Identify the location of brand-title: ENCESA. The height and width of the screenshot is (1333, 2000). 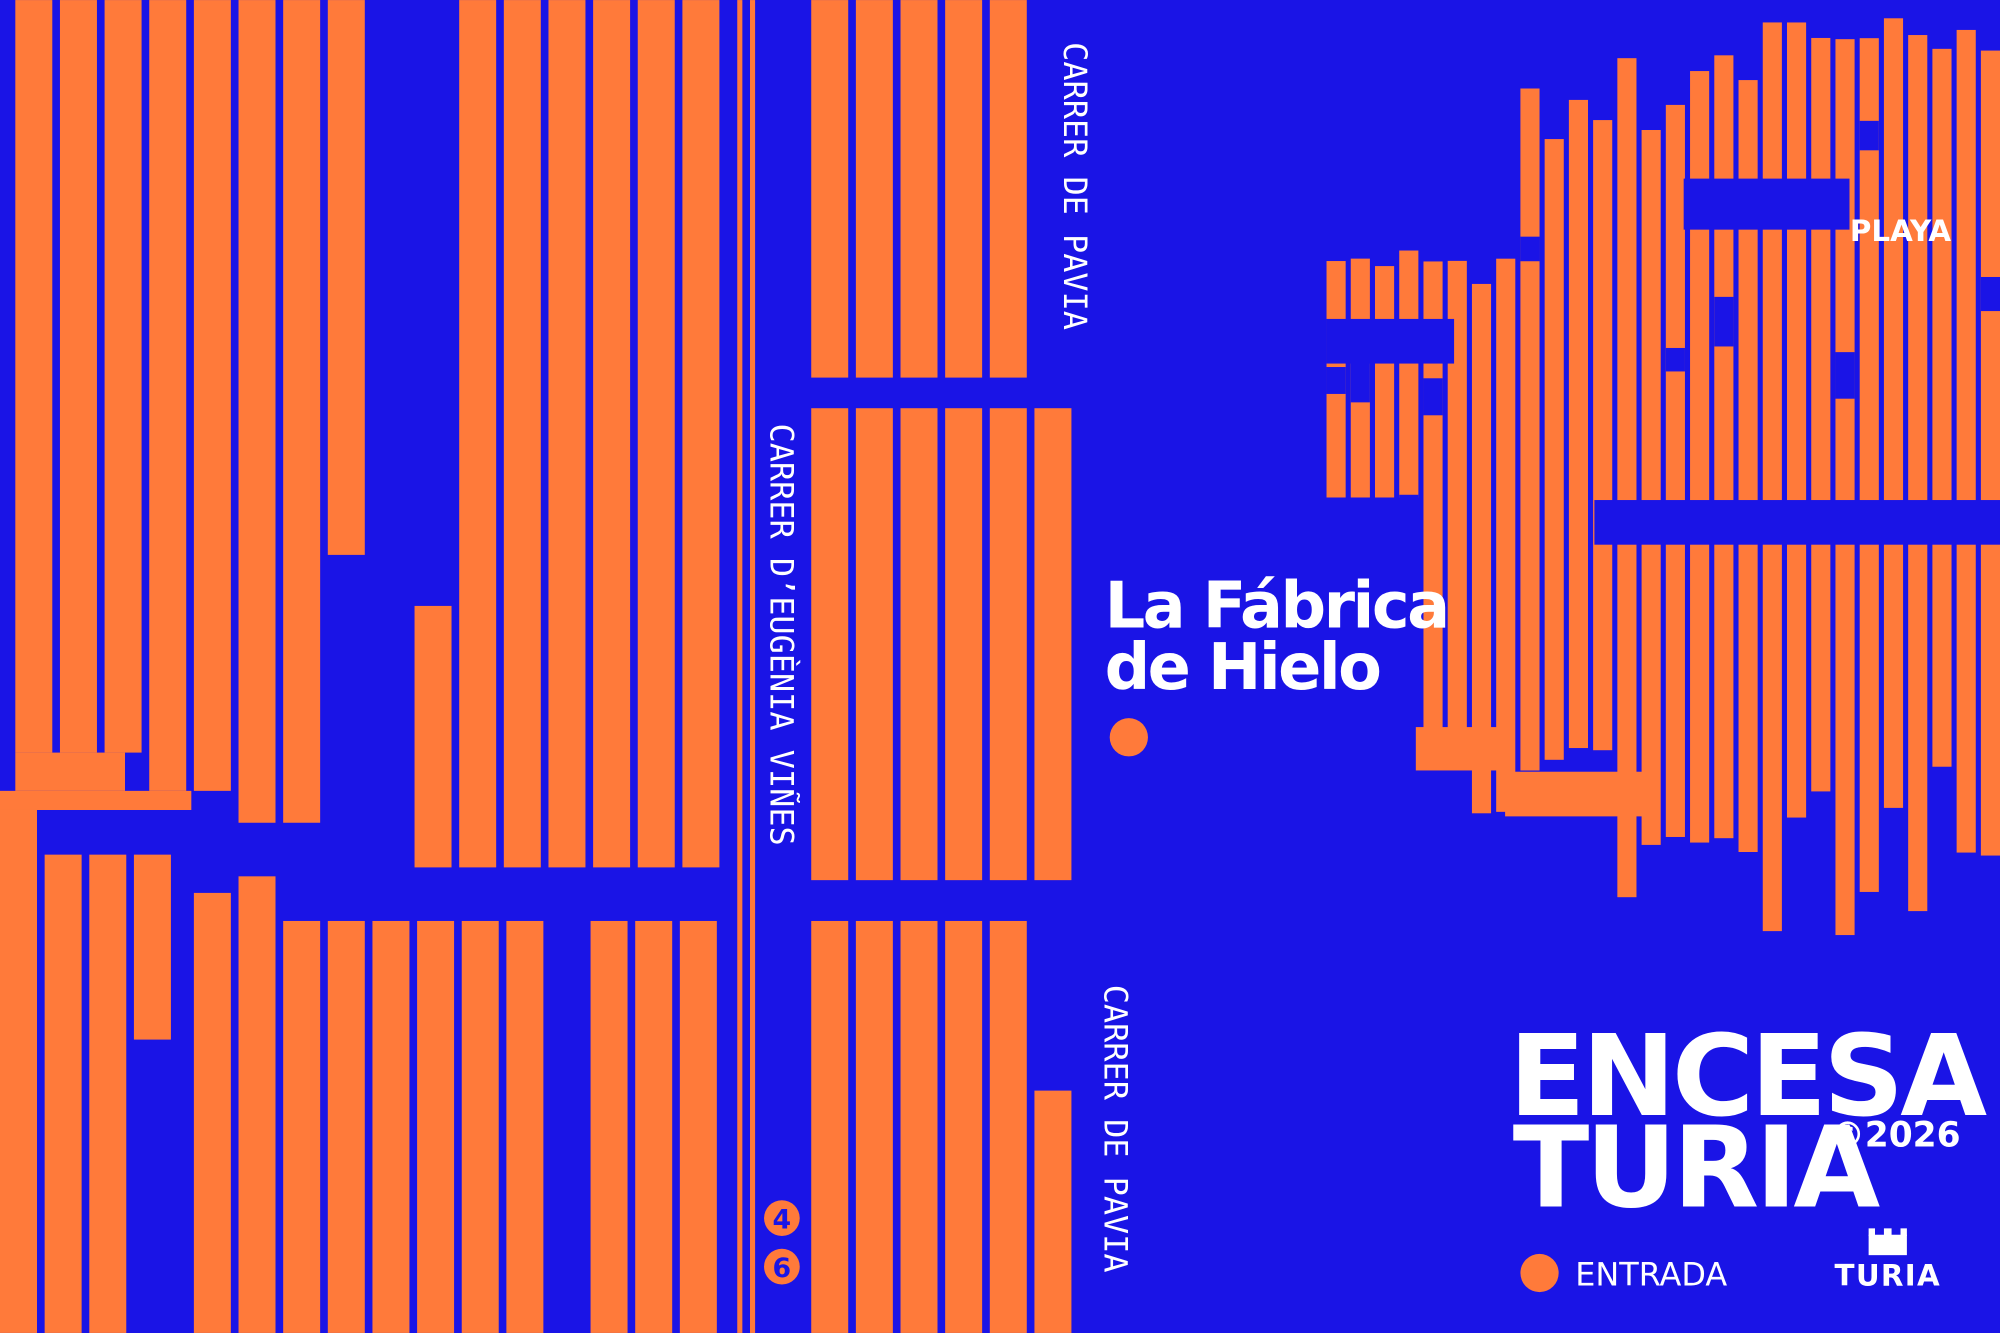
(1748, 1077).